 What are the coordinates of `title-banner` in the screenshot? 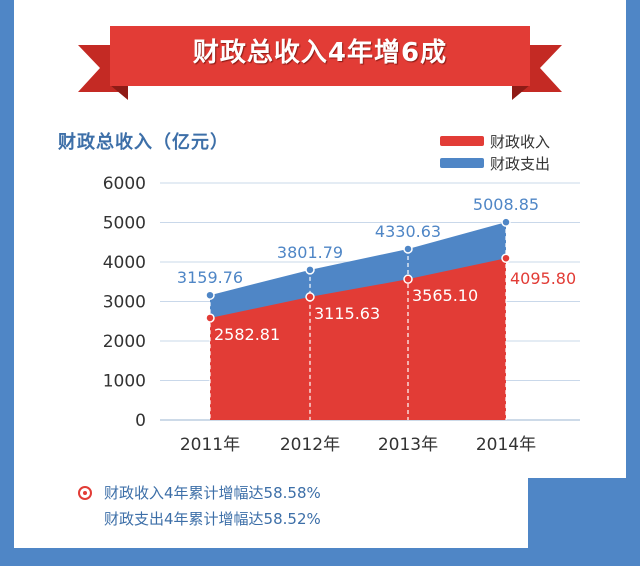 It's located at (320, 63).